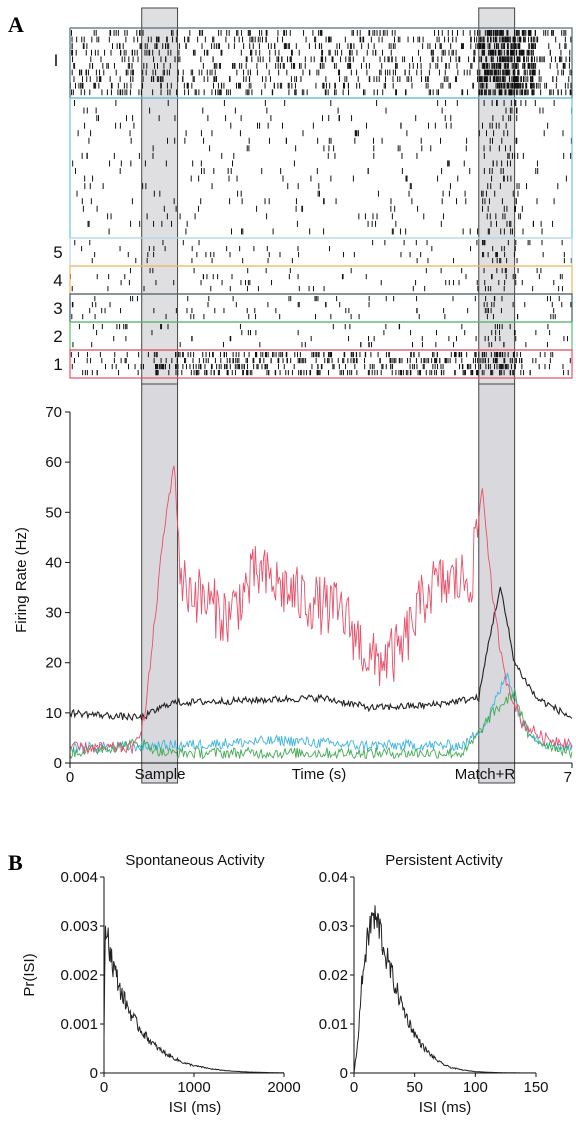  Describe the element at coordinates (160, 774) in the screenshot. I see `epoch-label-sample: Sample` at that location.